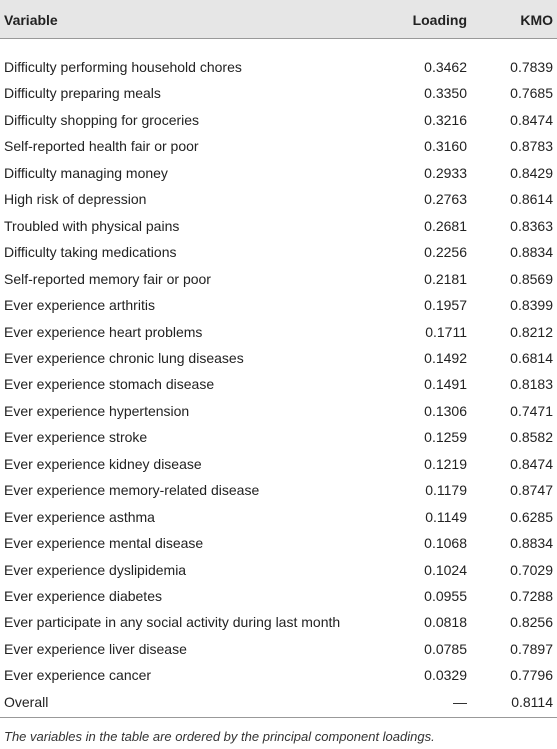 This screenshot has height=749, width=557. Describe the element at coordinates (104, 543) in the screenshot. I see `cell: Ever experience mental disease` at that location.